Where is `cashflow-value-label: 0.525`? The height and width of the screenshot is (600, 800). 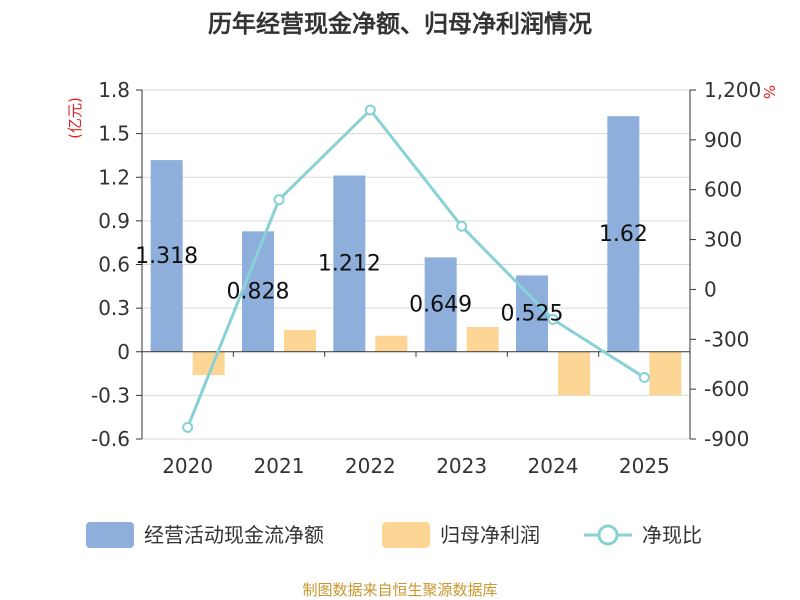
cashflow-value-label: 0.525 is located at coordinates (532, 314).